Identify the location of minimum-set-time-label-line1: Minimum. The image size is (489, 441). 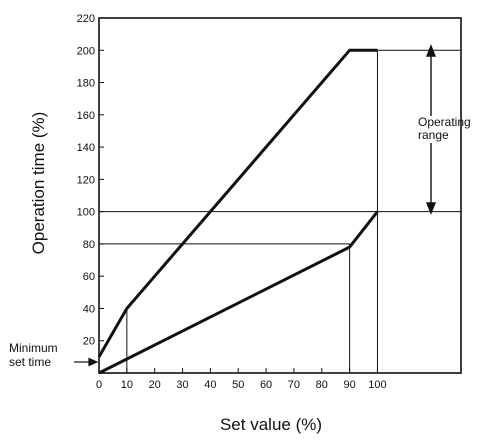
(33, 348).